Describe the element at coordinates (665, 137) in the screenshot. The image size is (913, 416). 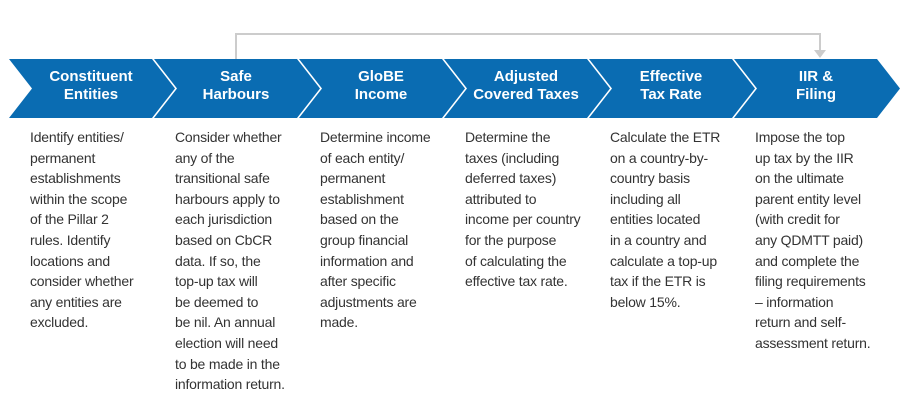
I see `description-line: Calculate the ETR` at that location.